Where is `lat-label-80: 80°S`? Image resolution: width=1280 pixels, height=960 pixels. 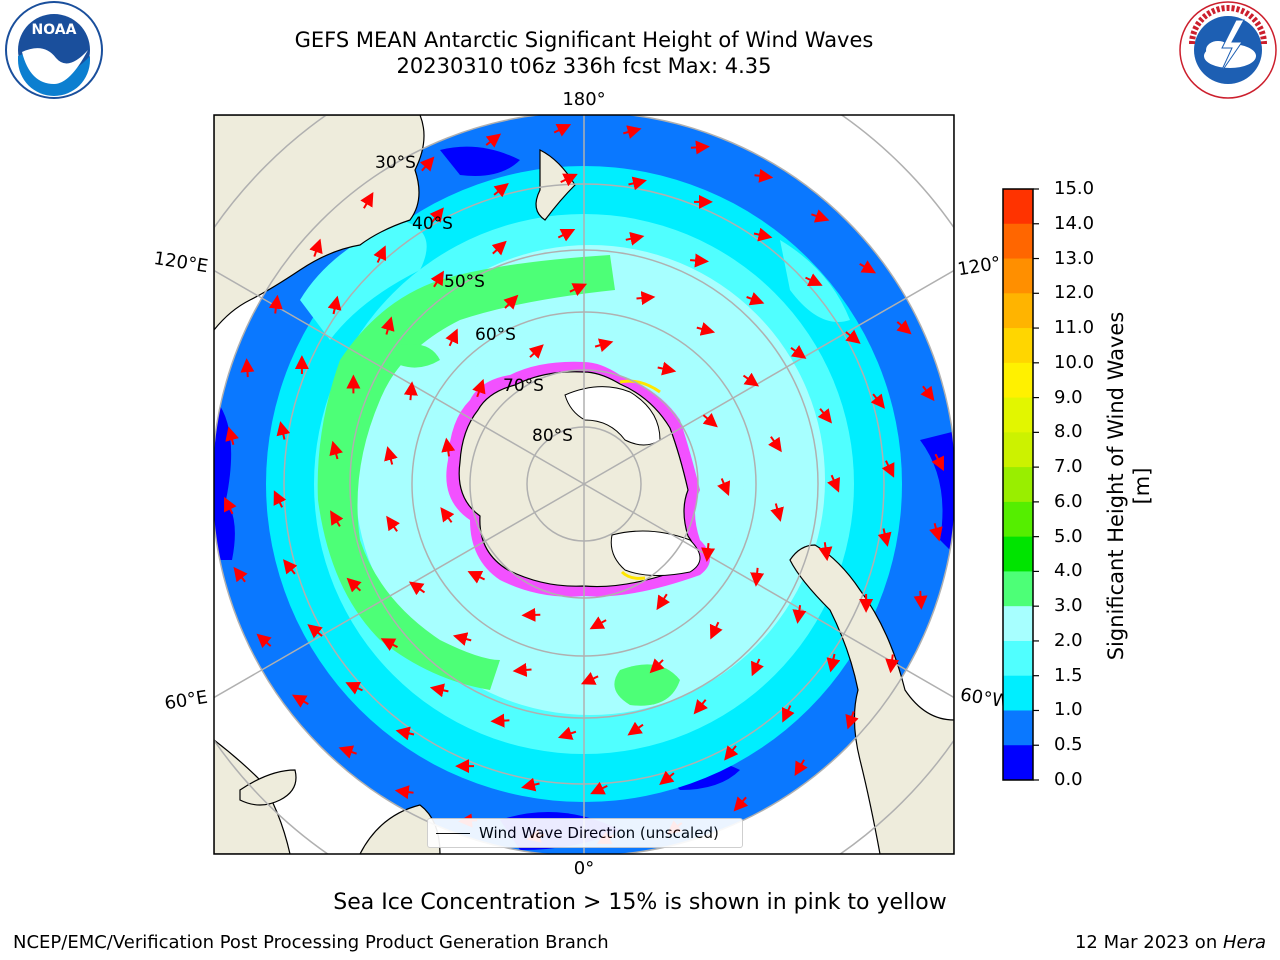 lat-label-80: 80°S is located at coordinates (552, 436).